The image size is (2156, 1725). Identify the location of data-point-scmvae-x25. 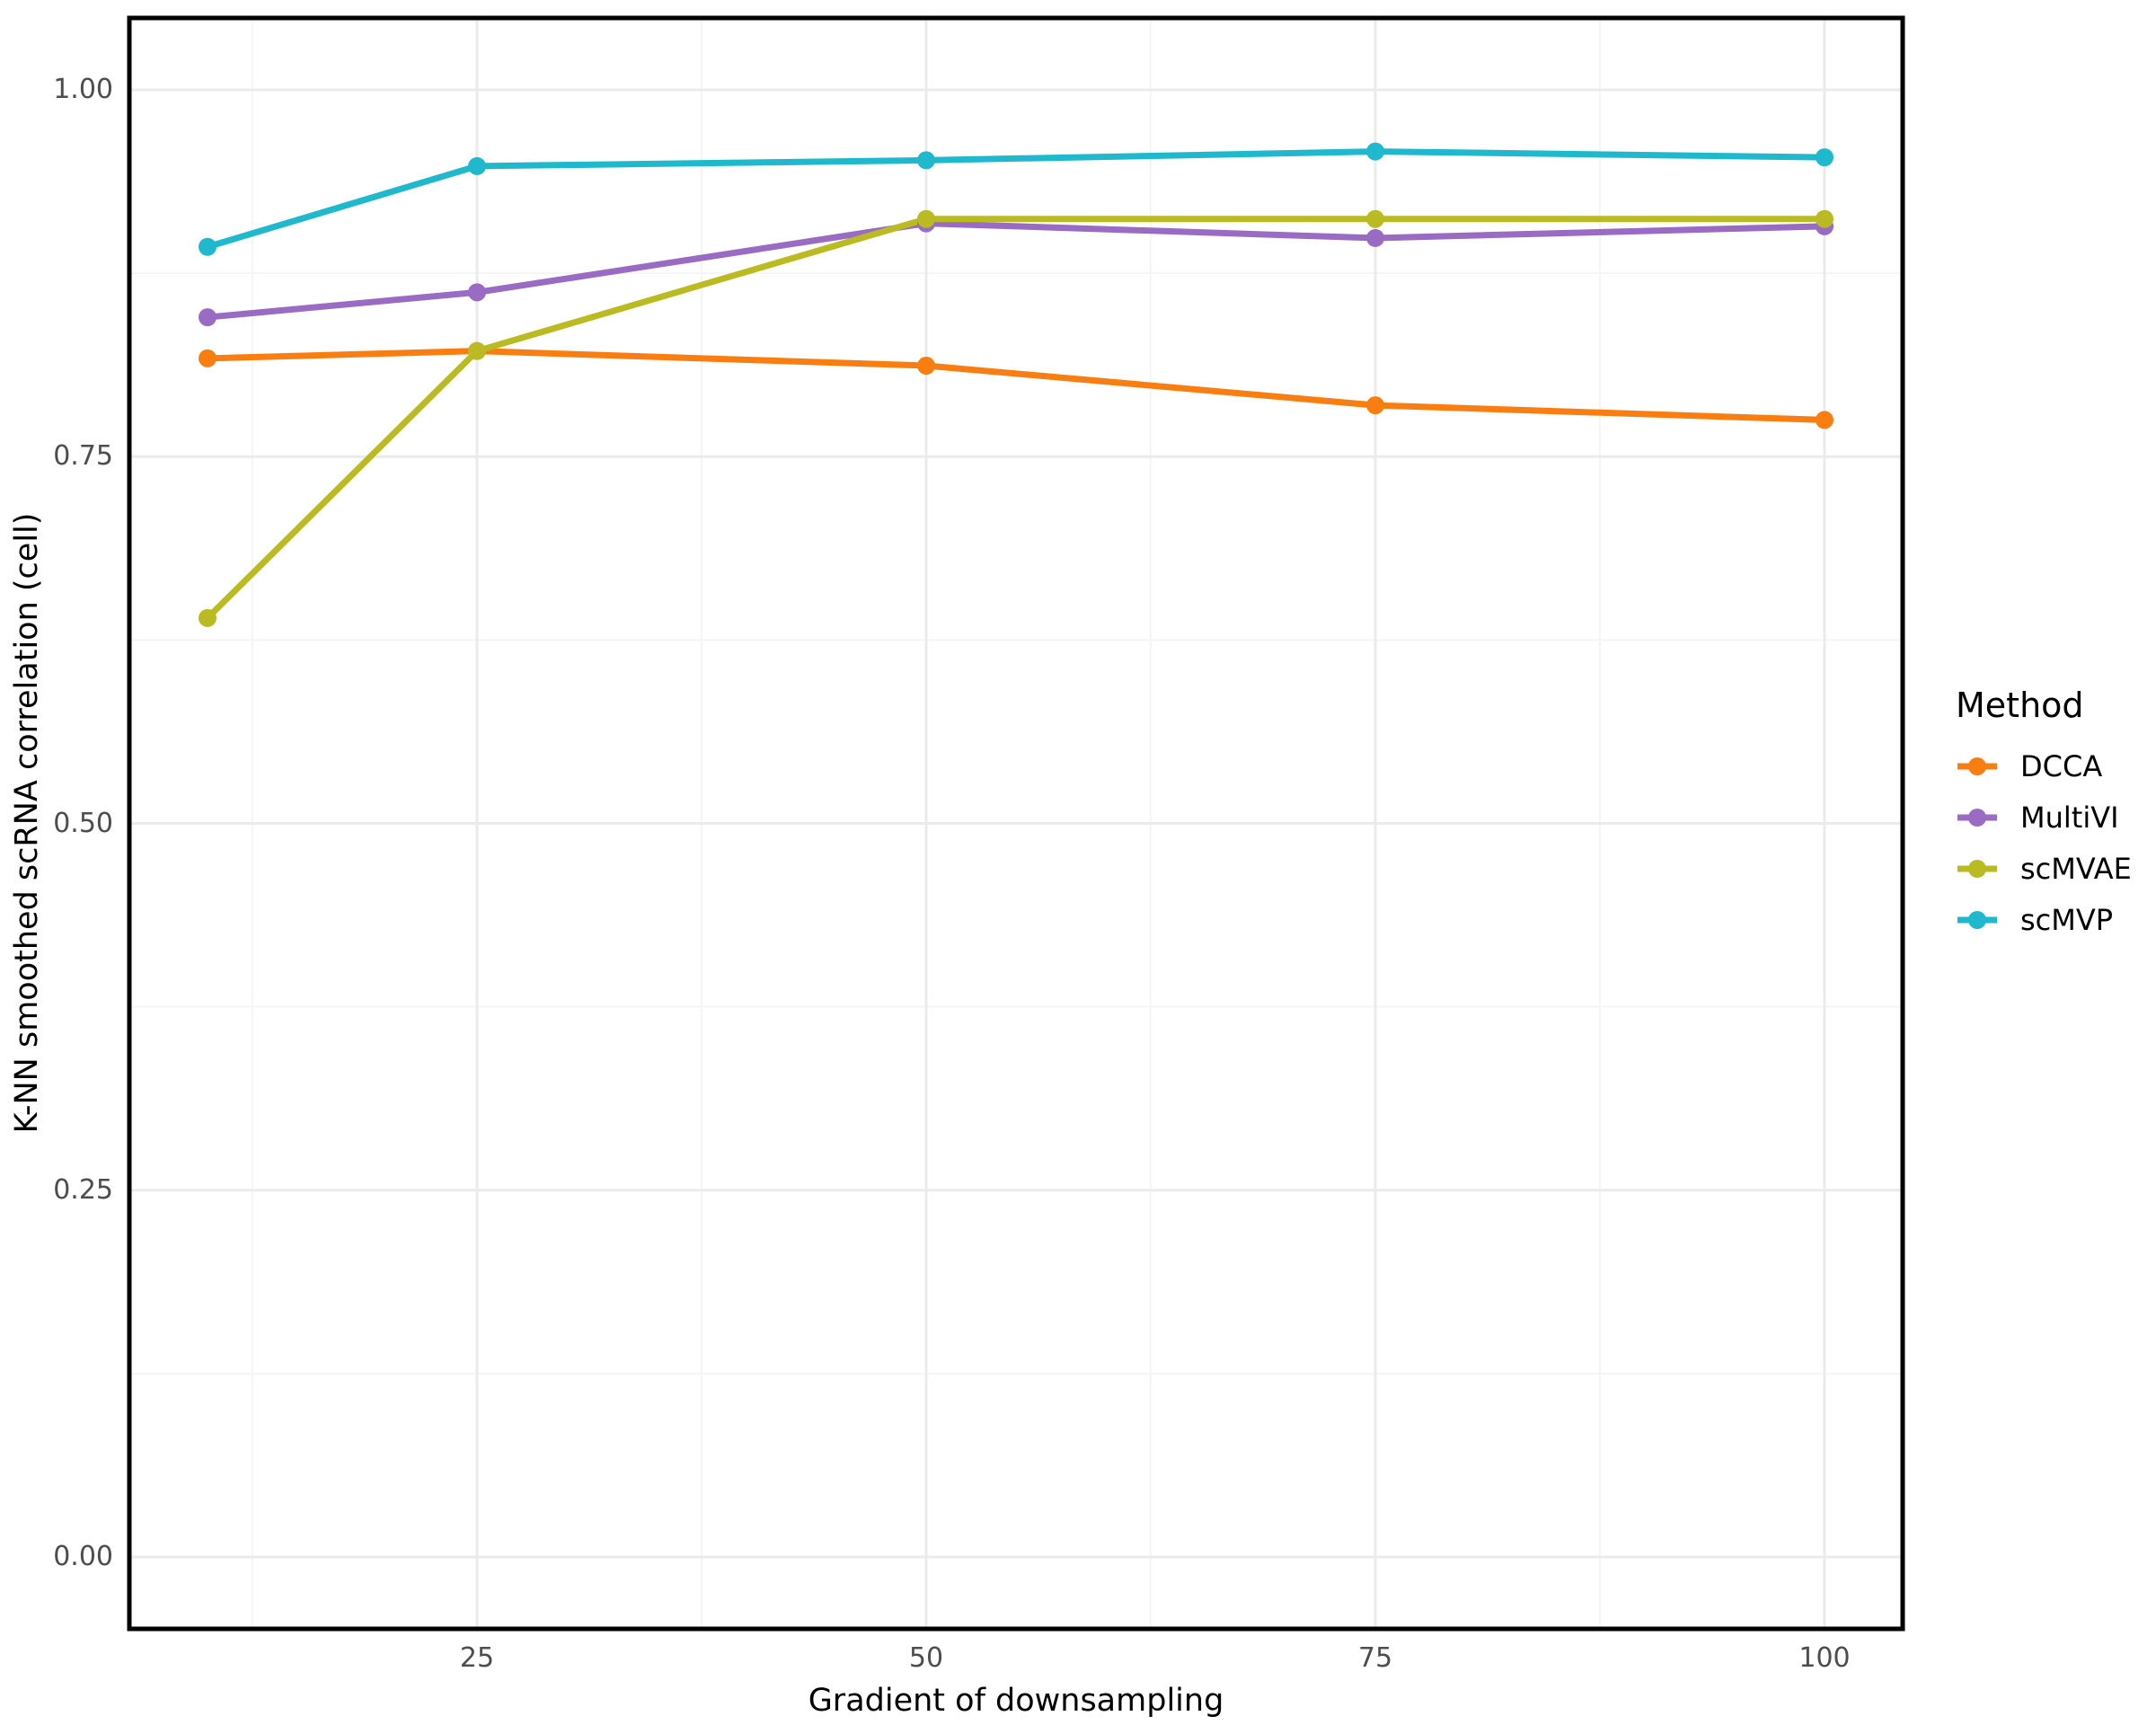
(477, 350).